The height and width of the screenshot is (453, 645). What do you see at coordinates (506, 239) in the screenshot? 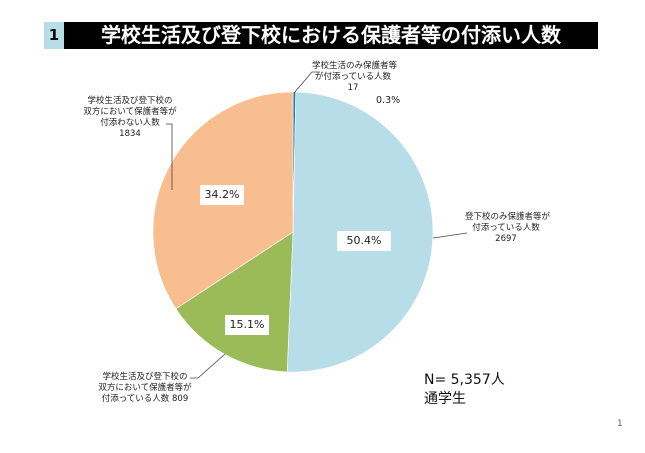
I see `label-value: 2697` at bounding box center [506, 239].